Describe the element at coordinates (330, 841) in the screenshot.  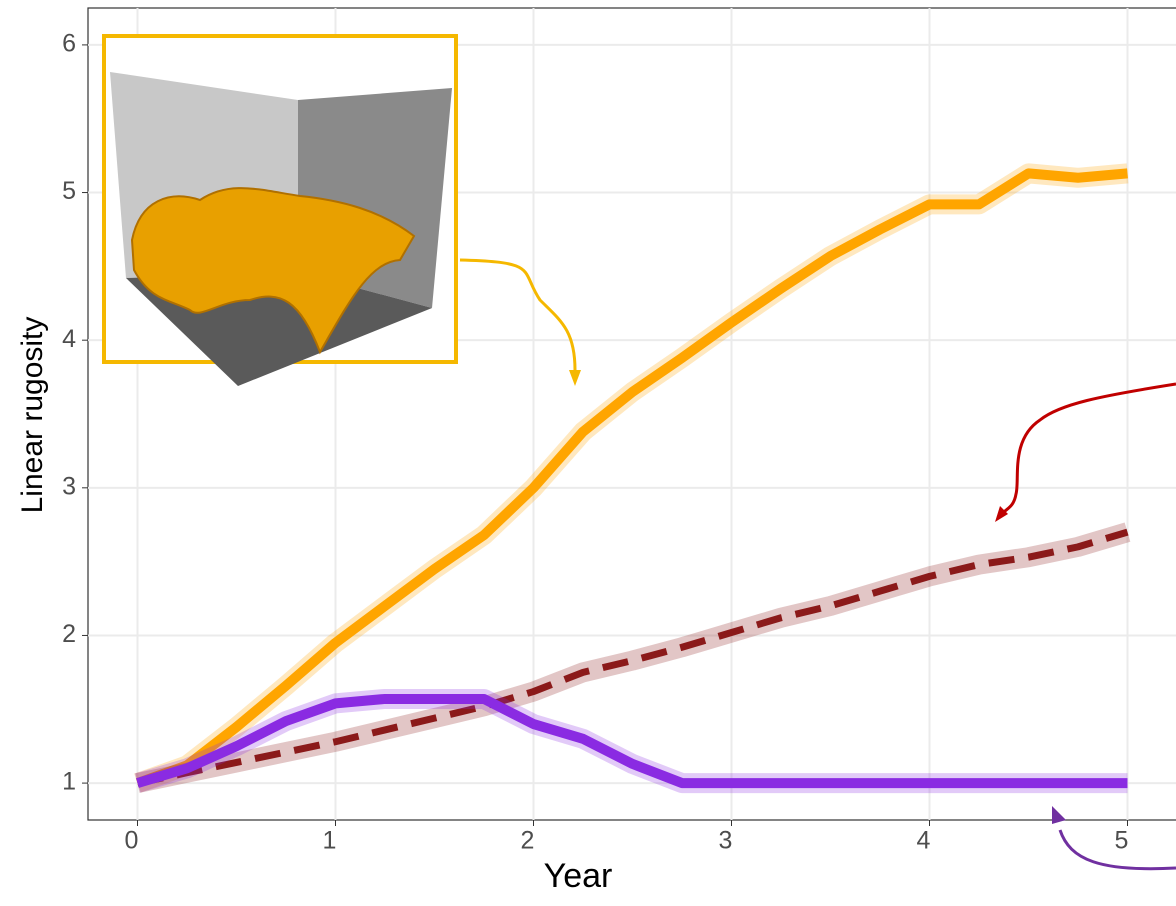
I see `x-tick-label: 1` at that location.